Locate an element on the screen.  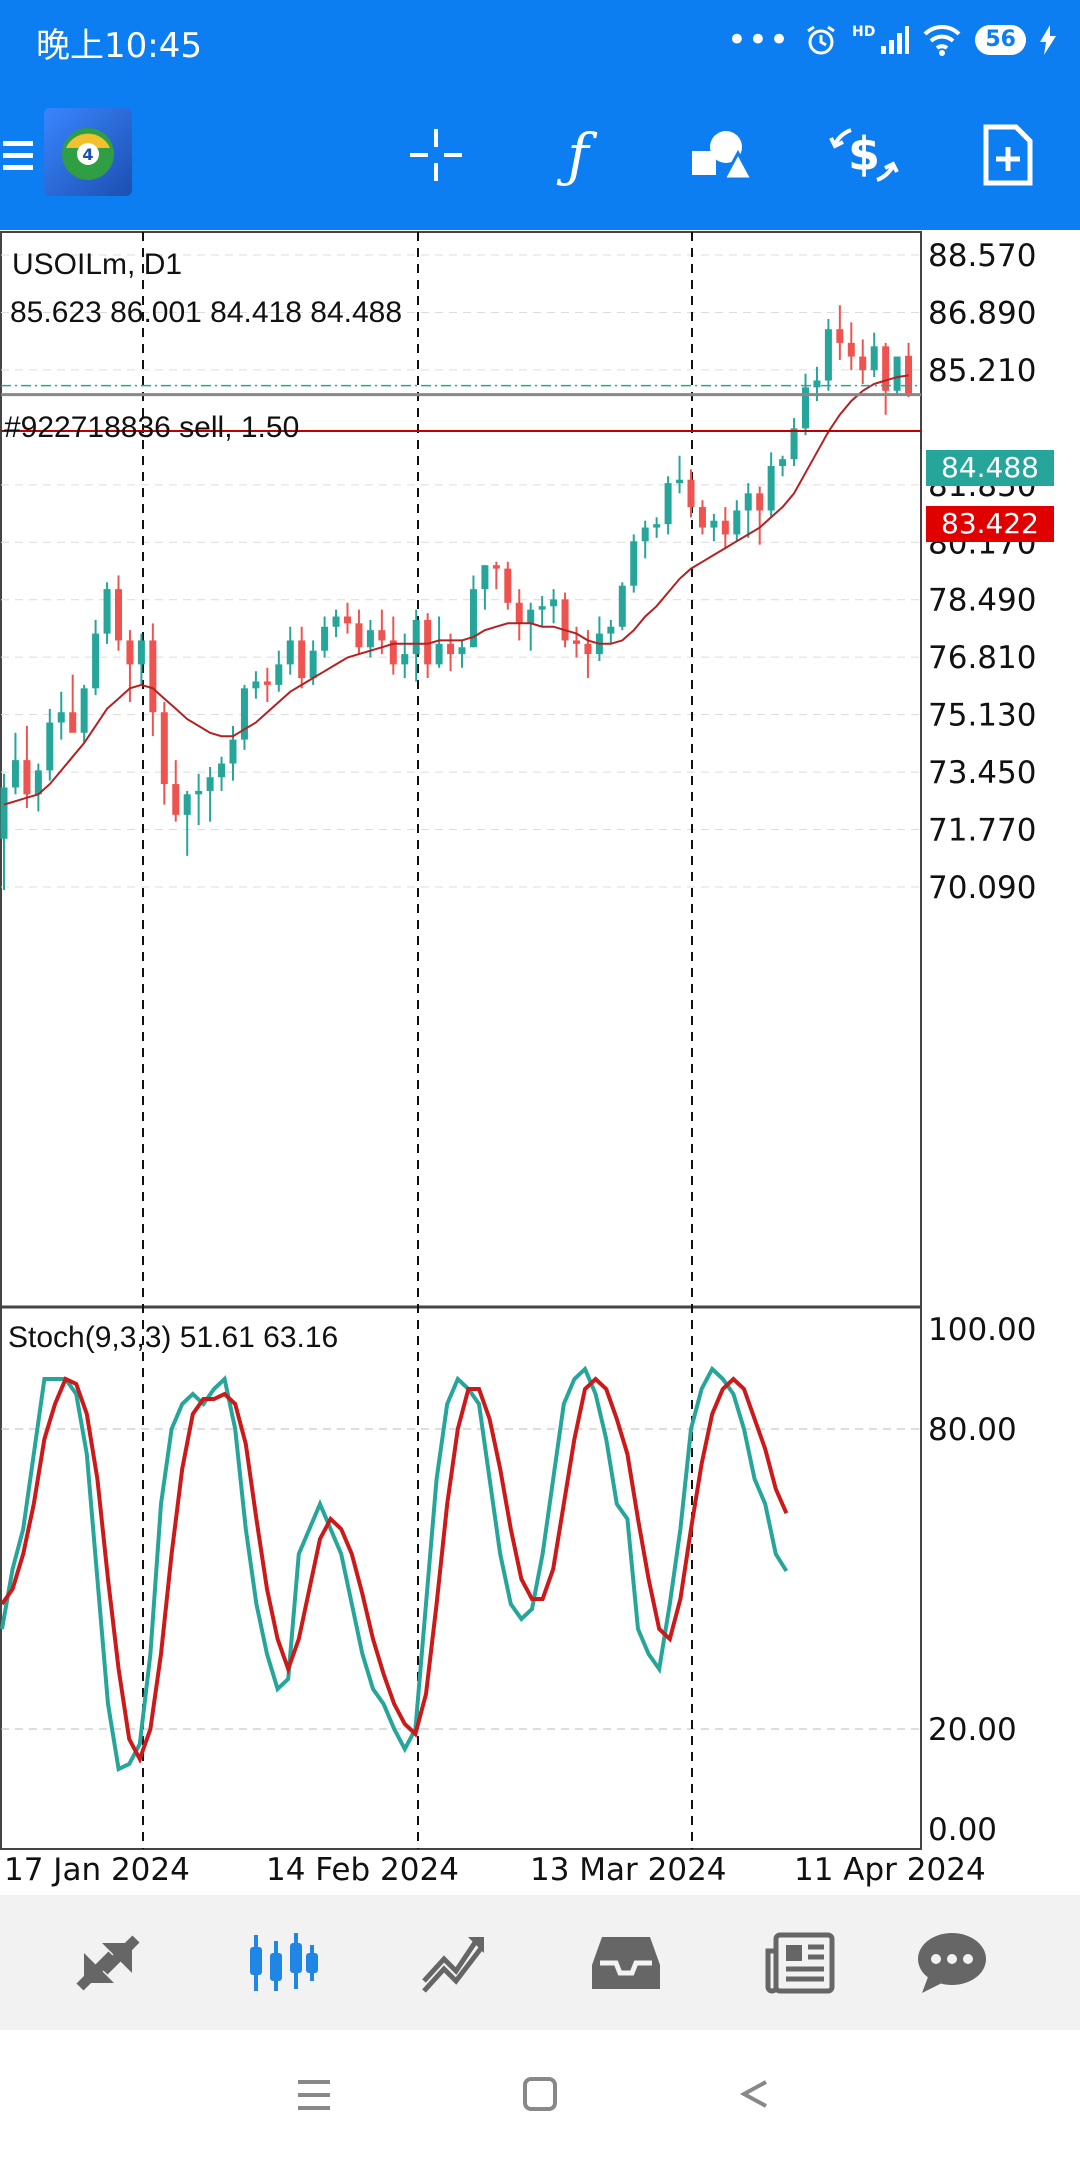
network-label: HD is located at coordinates (864, 32).